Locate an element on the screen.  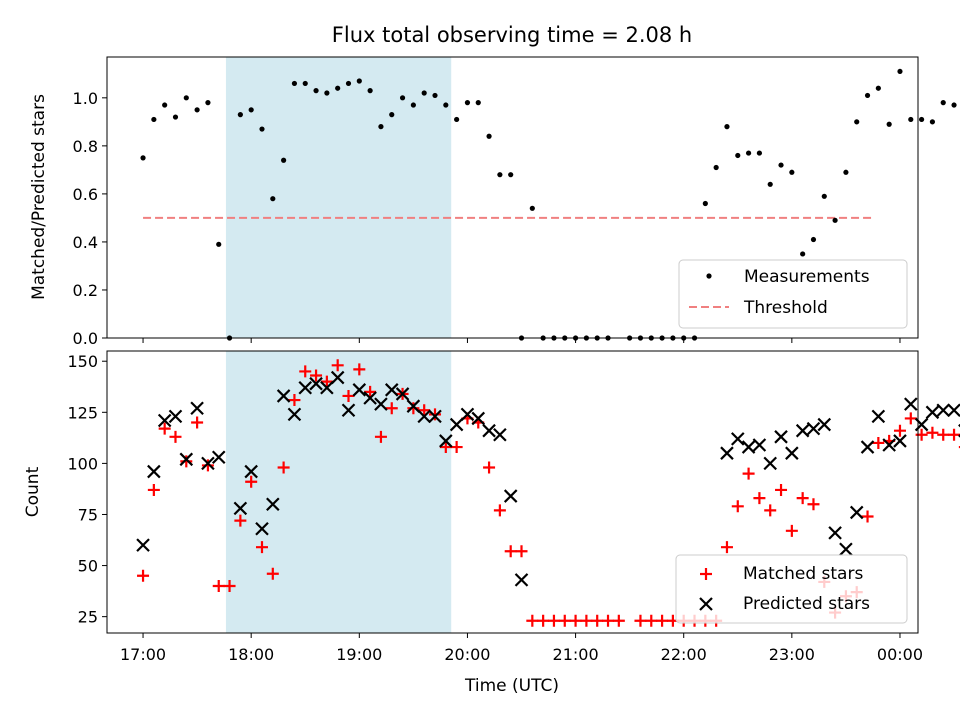
y-tick-label: 1.0 is located at coordinates (85, 98).